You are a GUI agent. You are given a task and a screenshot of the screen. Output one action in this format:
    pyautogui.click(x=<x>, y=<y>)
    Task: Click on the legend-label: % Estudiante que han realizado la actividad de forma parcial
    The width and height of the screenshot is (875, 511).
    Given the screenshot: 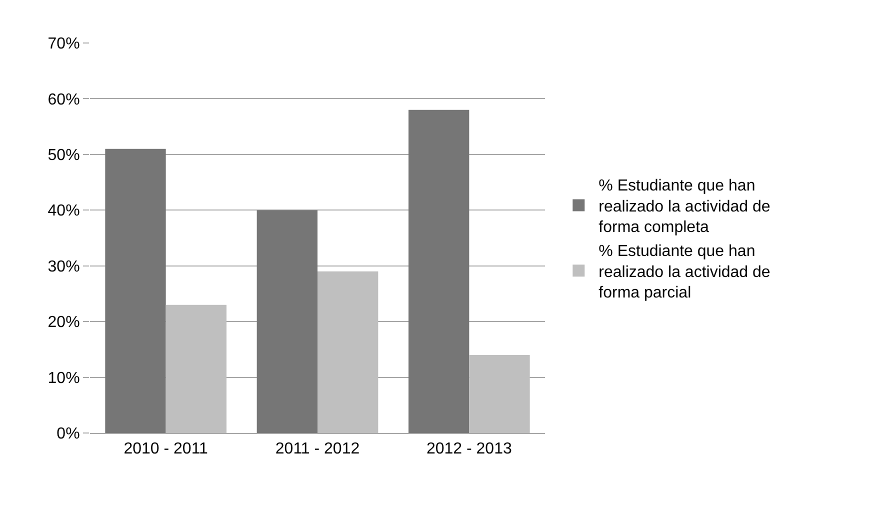 What is the action you would take?
    pyautogui.click(x=684, y=272)
    